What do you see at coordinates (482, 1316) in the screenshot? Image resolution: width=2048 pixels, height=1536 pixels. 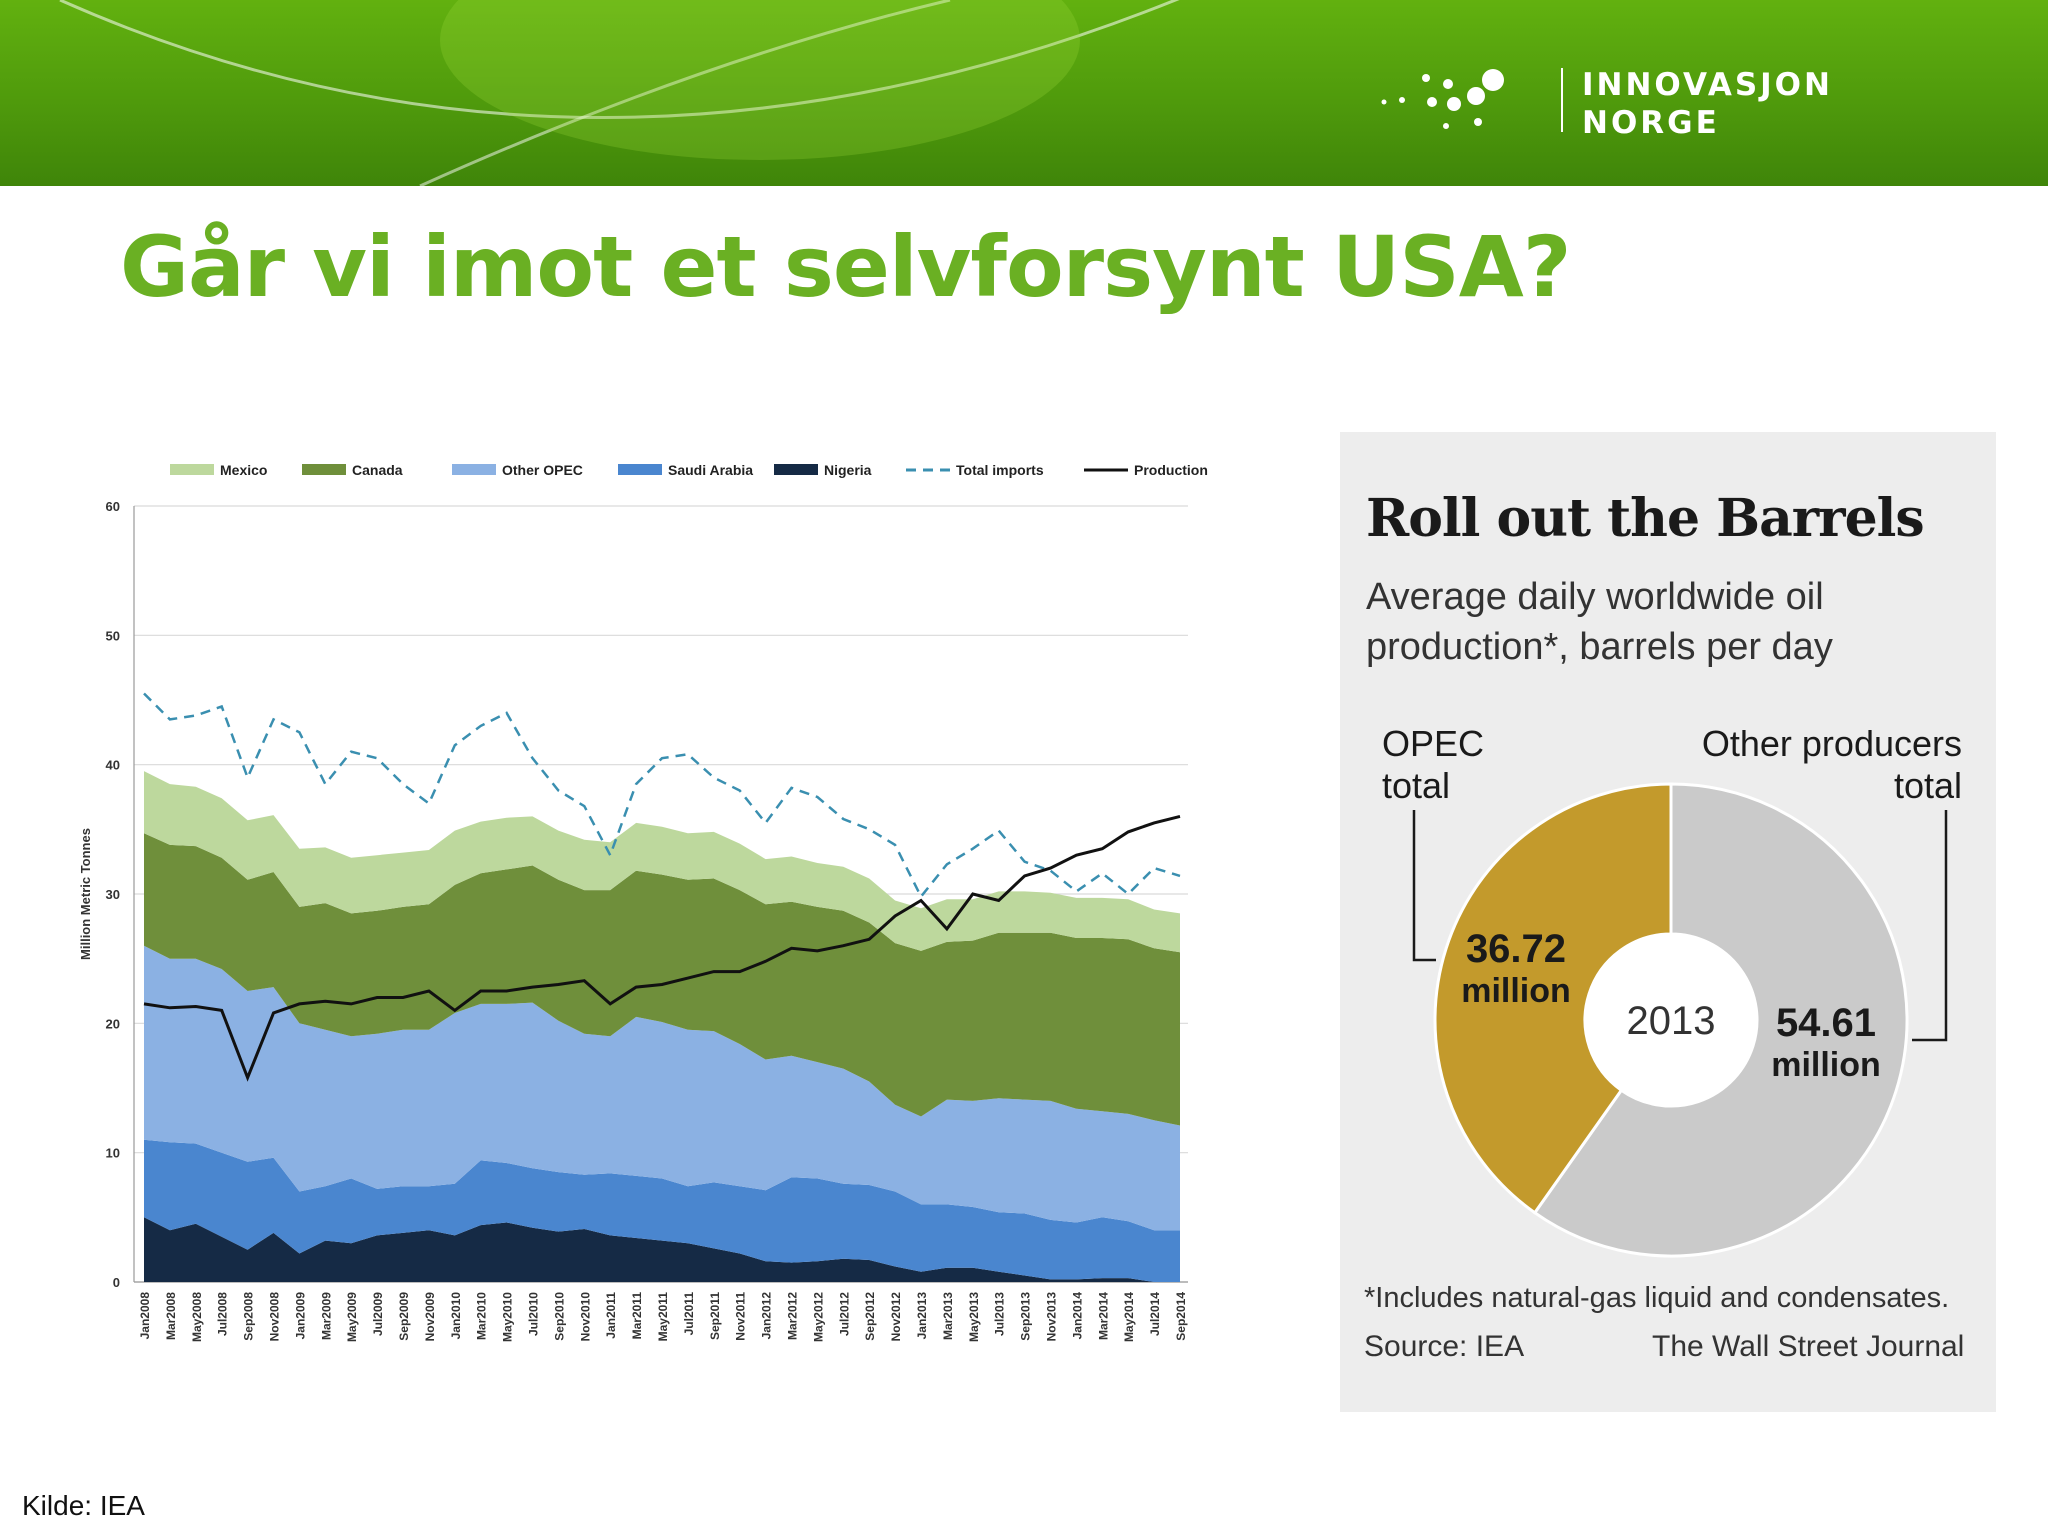 I see `x-tick-label: Mar2010` at bounding box center [482, 1316].